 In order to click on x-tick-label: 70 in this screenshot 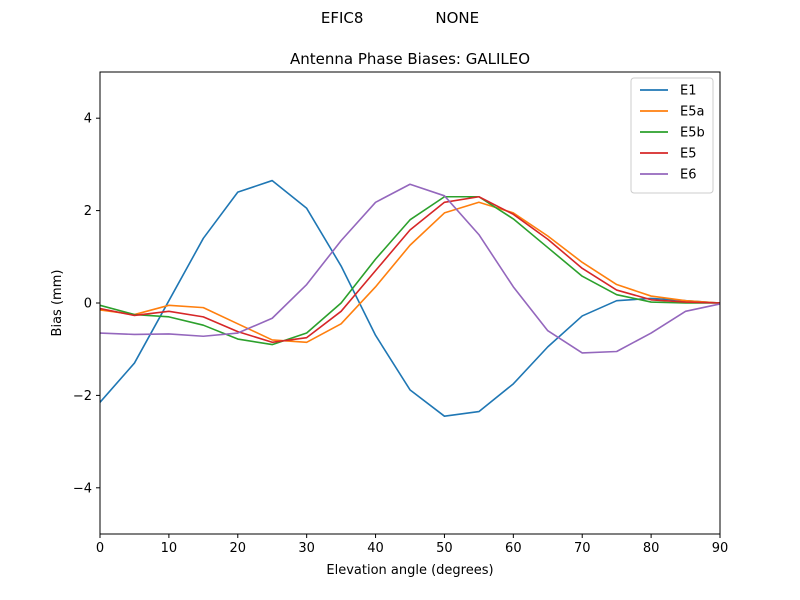, I will do `click(582, 548)`.